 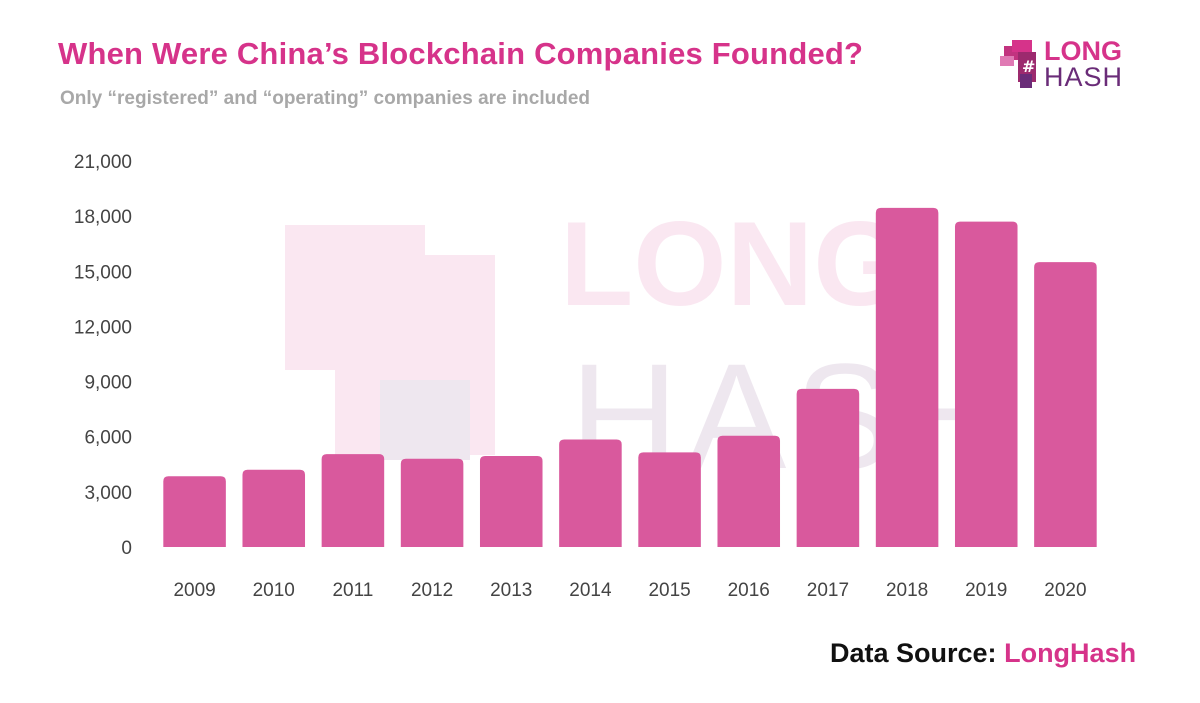 What do you see at coordinates (103, 217) in the screenshot?
I see `y-tick-label: 18,000` at bounding box center [103, 217].